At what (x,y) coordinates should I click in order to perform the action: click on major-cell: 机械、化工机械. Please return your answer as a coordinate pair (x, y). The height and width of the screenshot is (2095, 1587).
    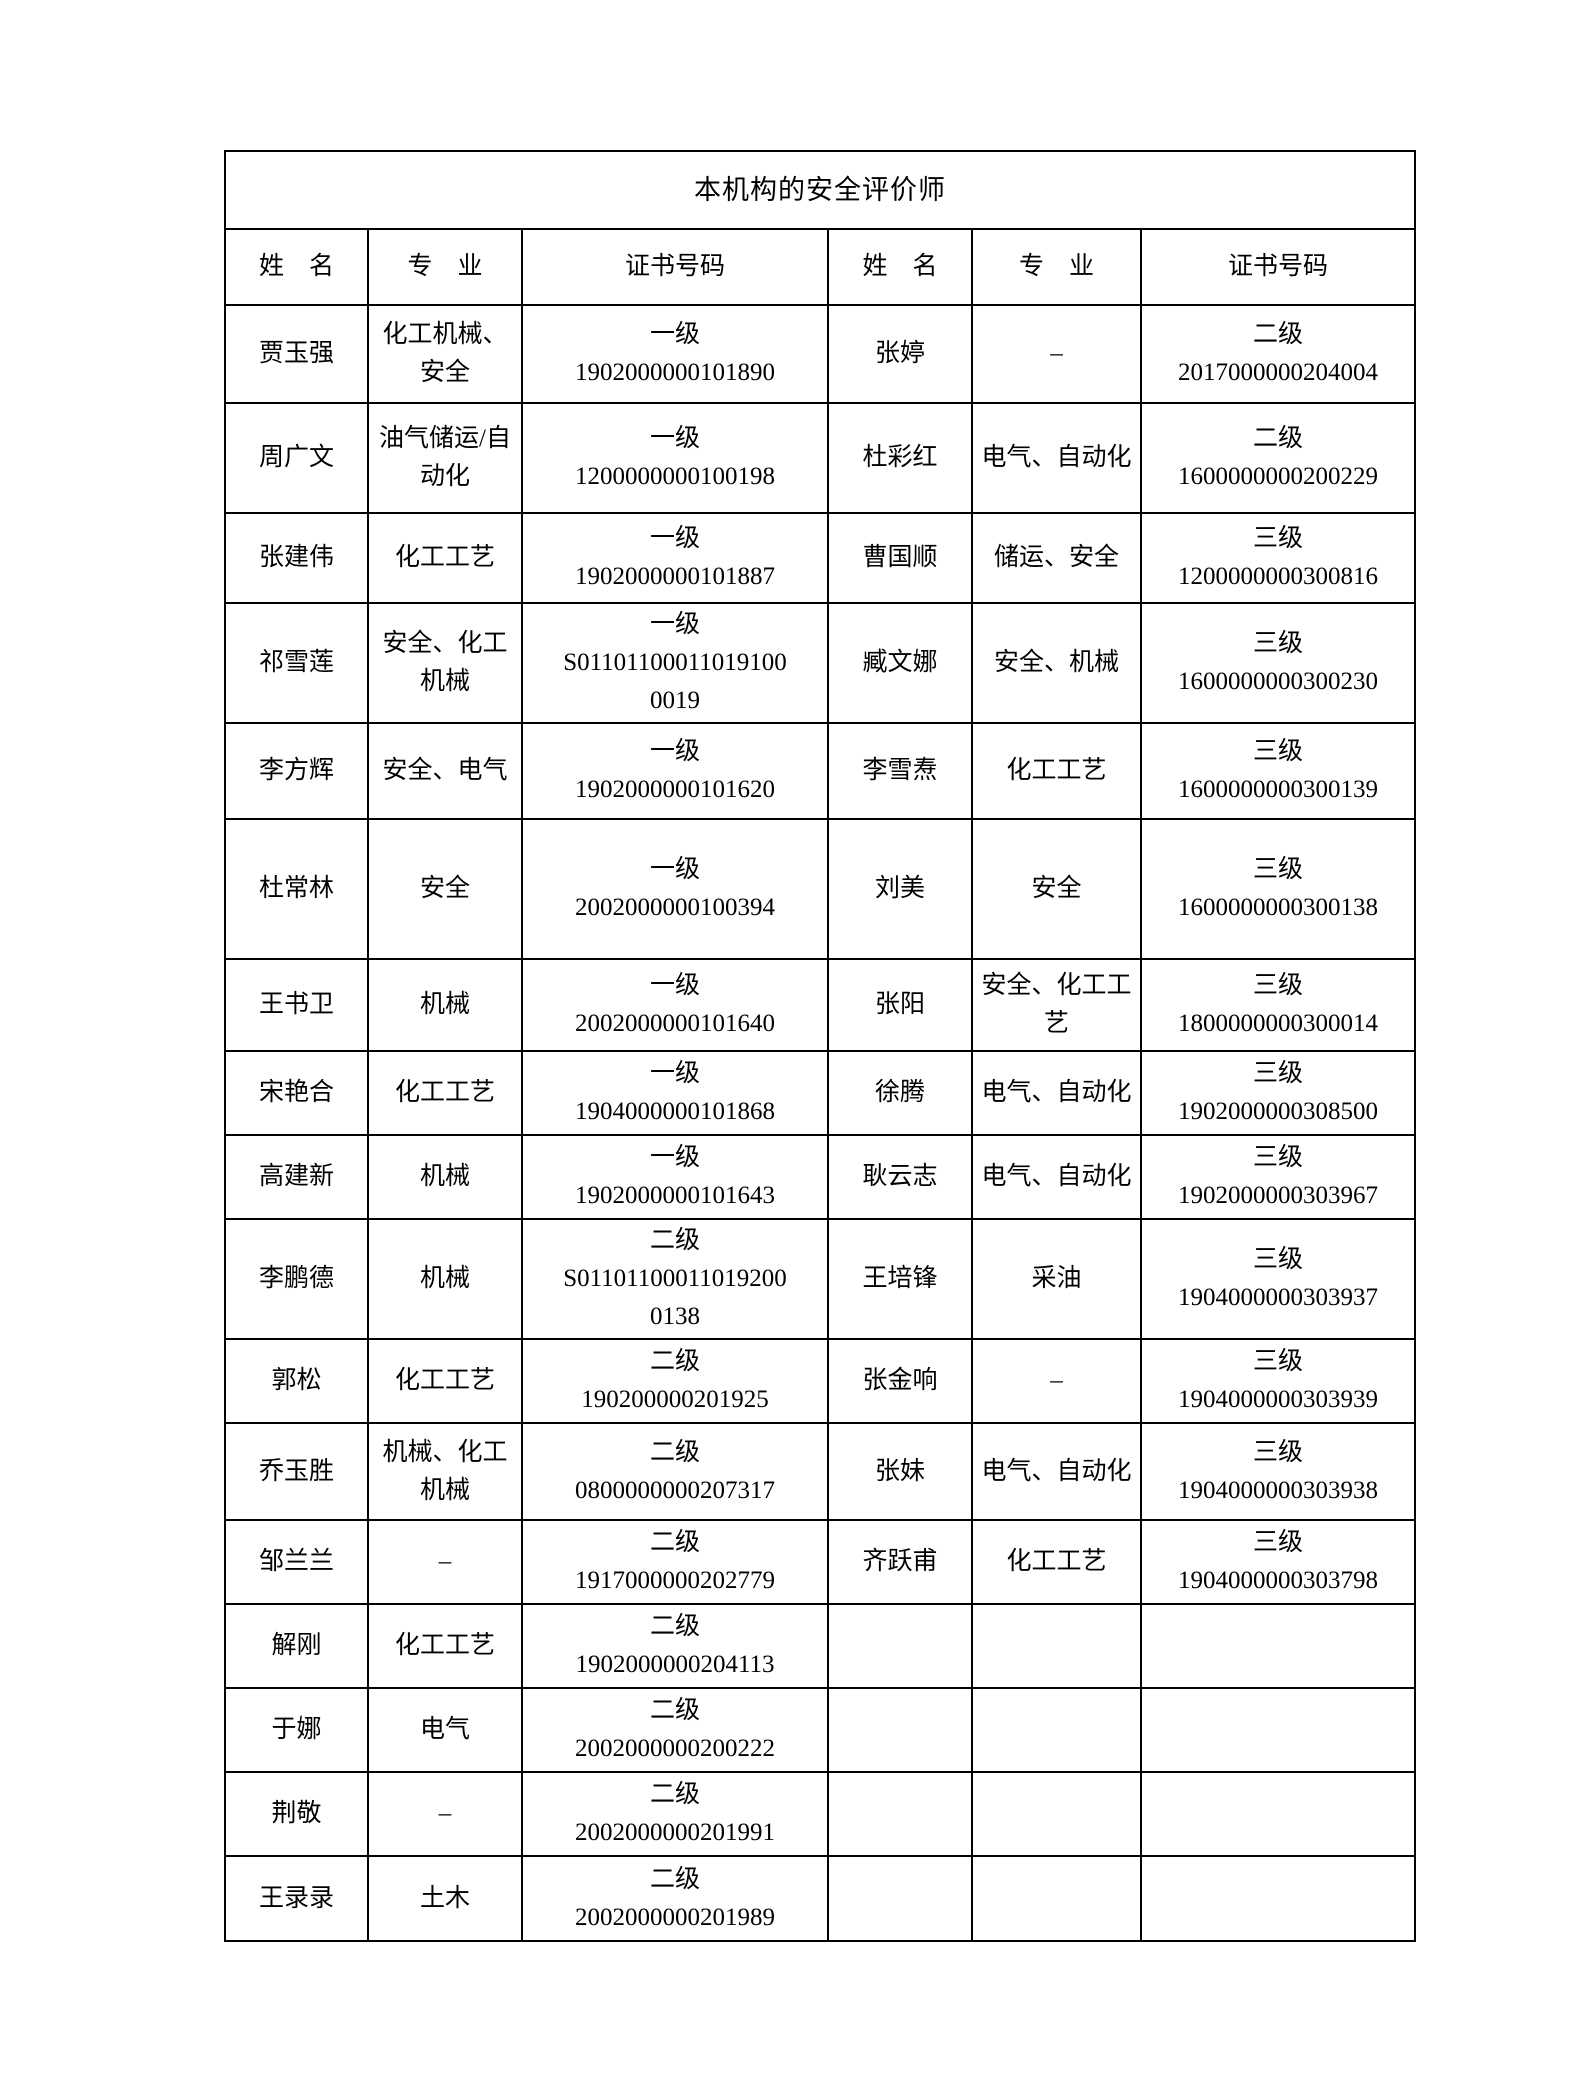
    Looking at the image, I should click on (445, 1471).